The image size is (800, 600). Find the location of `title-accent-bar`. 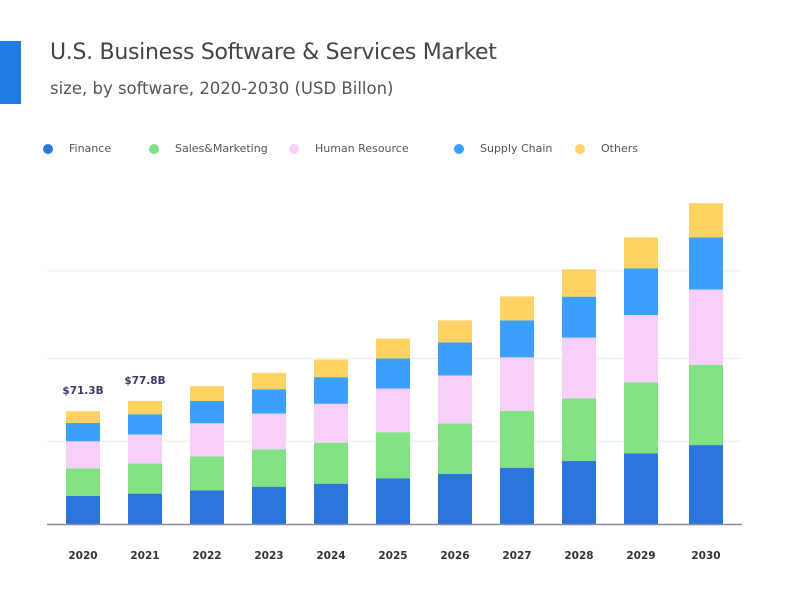

title-accent-bar is located at coordinates (10, 72).